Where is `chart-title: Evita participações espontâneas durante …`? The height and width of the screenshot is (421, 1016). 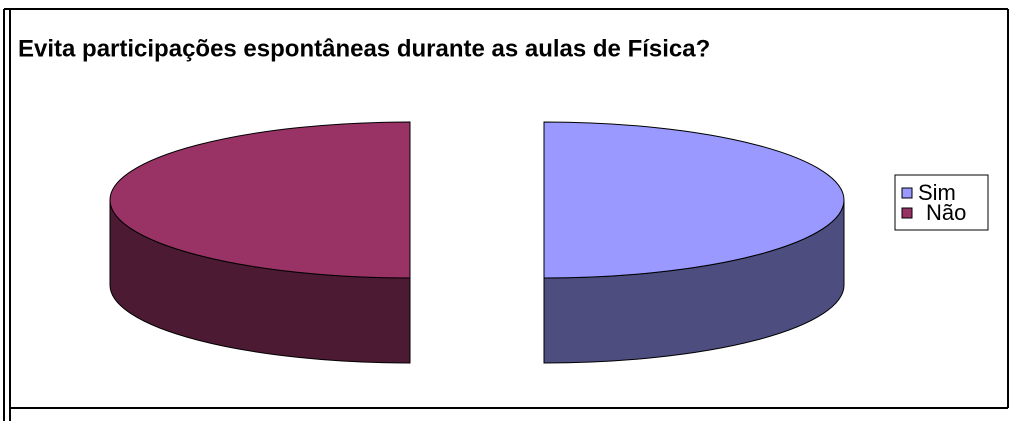 chart-title: Evita participações espontâneas durante … is located at coordinates (364, 48).